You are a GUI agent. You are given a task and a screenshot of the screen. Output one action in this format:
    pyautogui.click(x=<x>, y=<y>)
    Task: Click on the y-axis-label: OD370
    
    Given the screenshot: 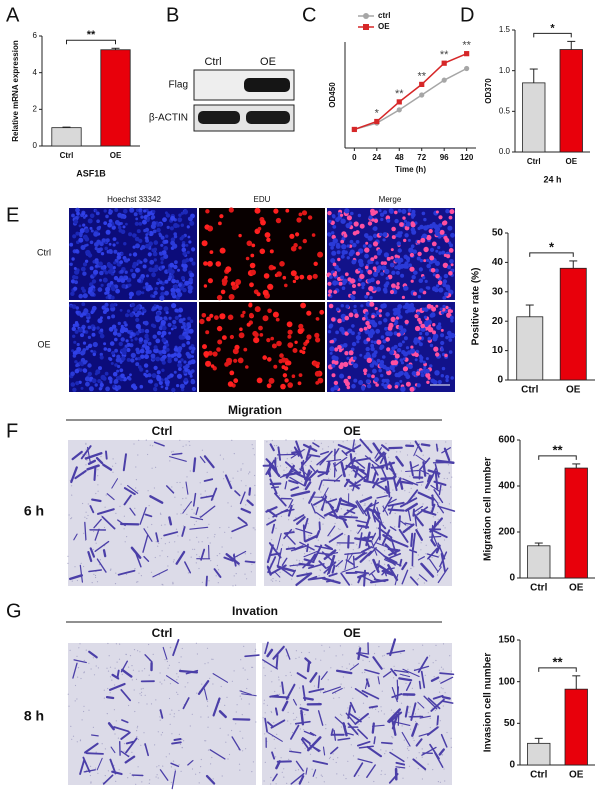 What is the action you would take?
    pyautogui.click(x=488, y=91)
    